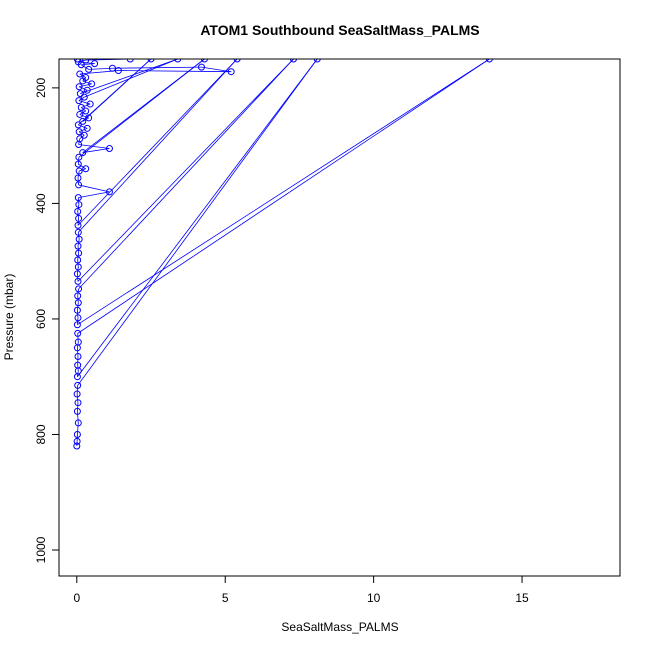 This screenshot has width=650, height=650. What do you see at coordinates (41, 549) in the screenshot?
I see `y-tick-label: 1000` at bounding box center [41, 549].